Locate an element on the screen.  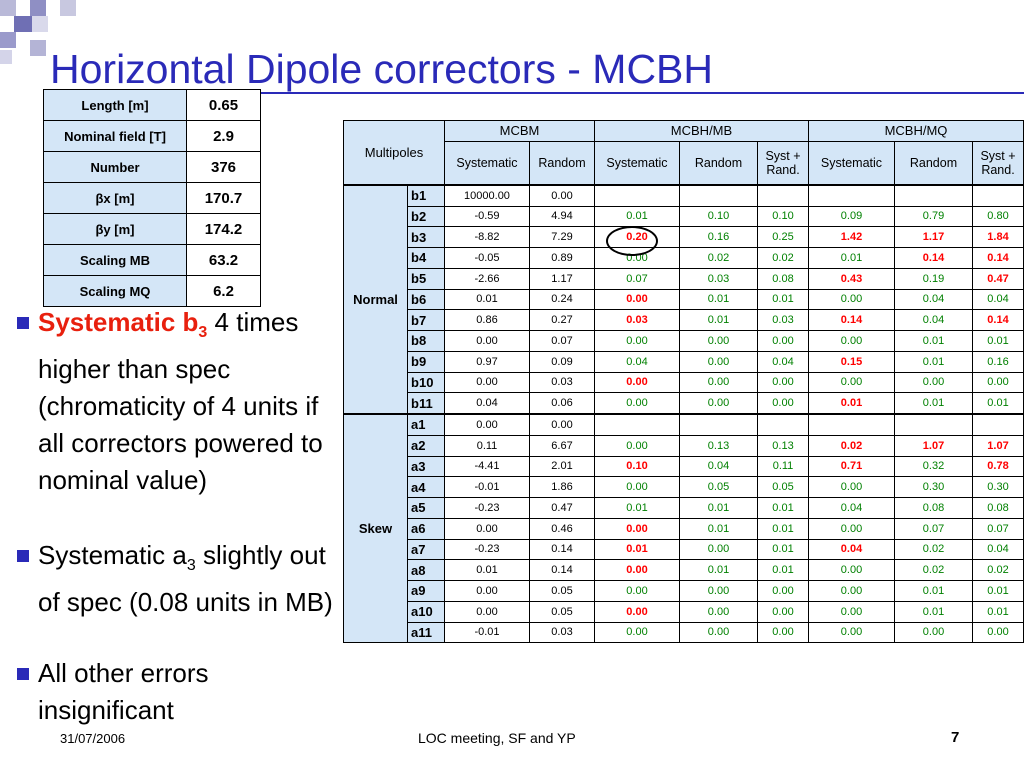
multipole-order: b11 is located at coordinates (426, 403).